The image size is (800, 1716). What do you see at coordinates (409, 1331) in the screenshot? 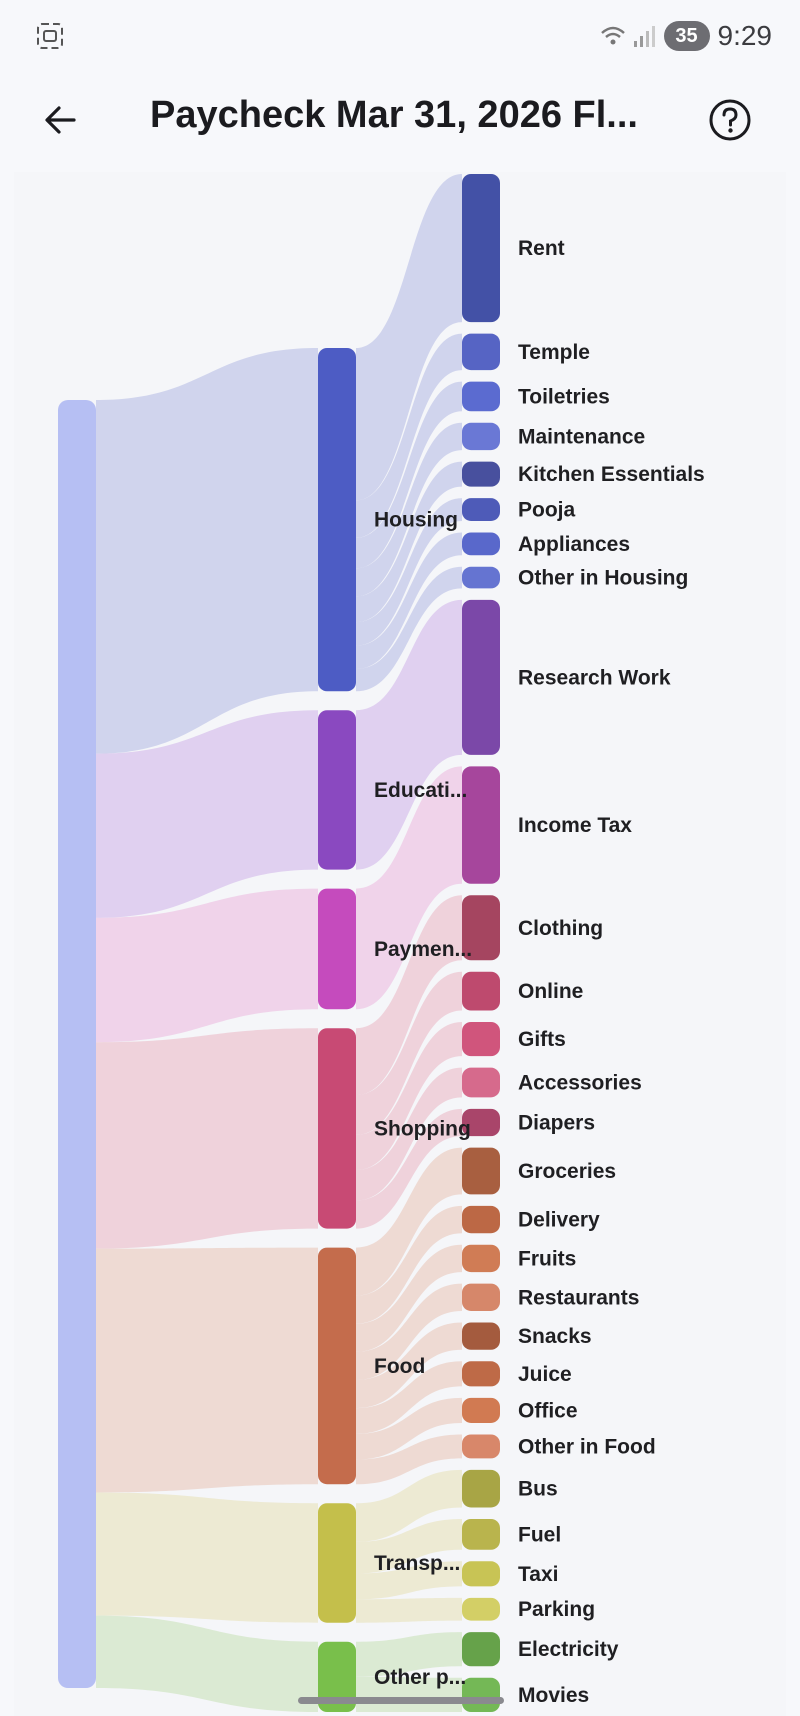
I see `sankey-link-restaurants` at bounding box center [409, 1331].